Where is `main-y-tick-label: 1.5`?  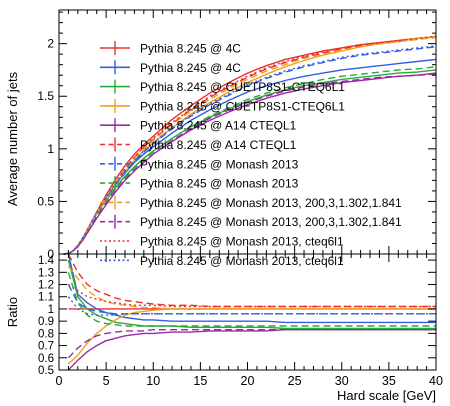
main-y-tick-label: 1.5 is located at coordinates (45, 96).